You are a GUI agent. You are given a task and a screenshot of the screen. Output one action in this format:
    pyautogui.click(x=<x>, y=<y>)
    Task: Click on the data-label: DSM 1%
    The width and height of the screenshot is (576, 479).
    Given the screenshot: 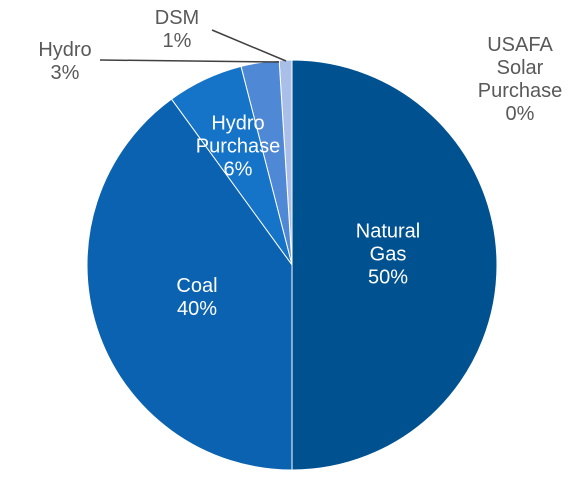 What is the action you would take?
    pyautogui.click(x=177, y=30)
    